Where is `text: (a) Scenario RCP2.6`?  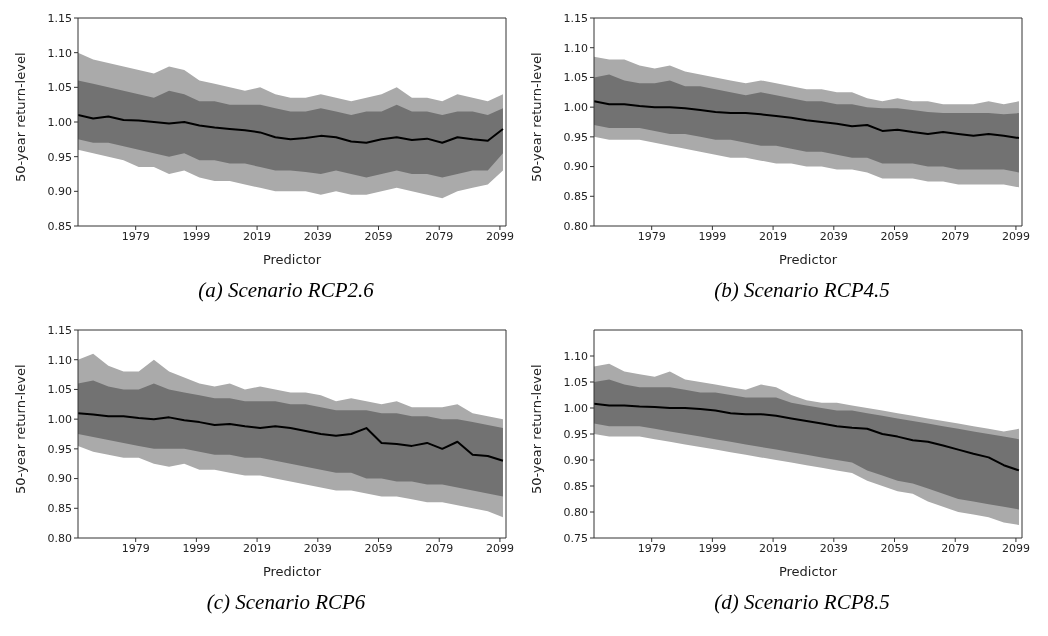
text: (a) Scenario RCP2.6 is located at coordinates (286, 290).